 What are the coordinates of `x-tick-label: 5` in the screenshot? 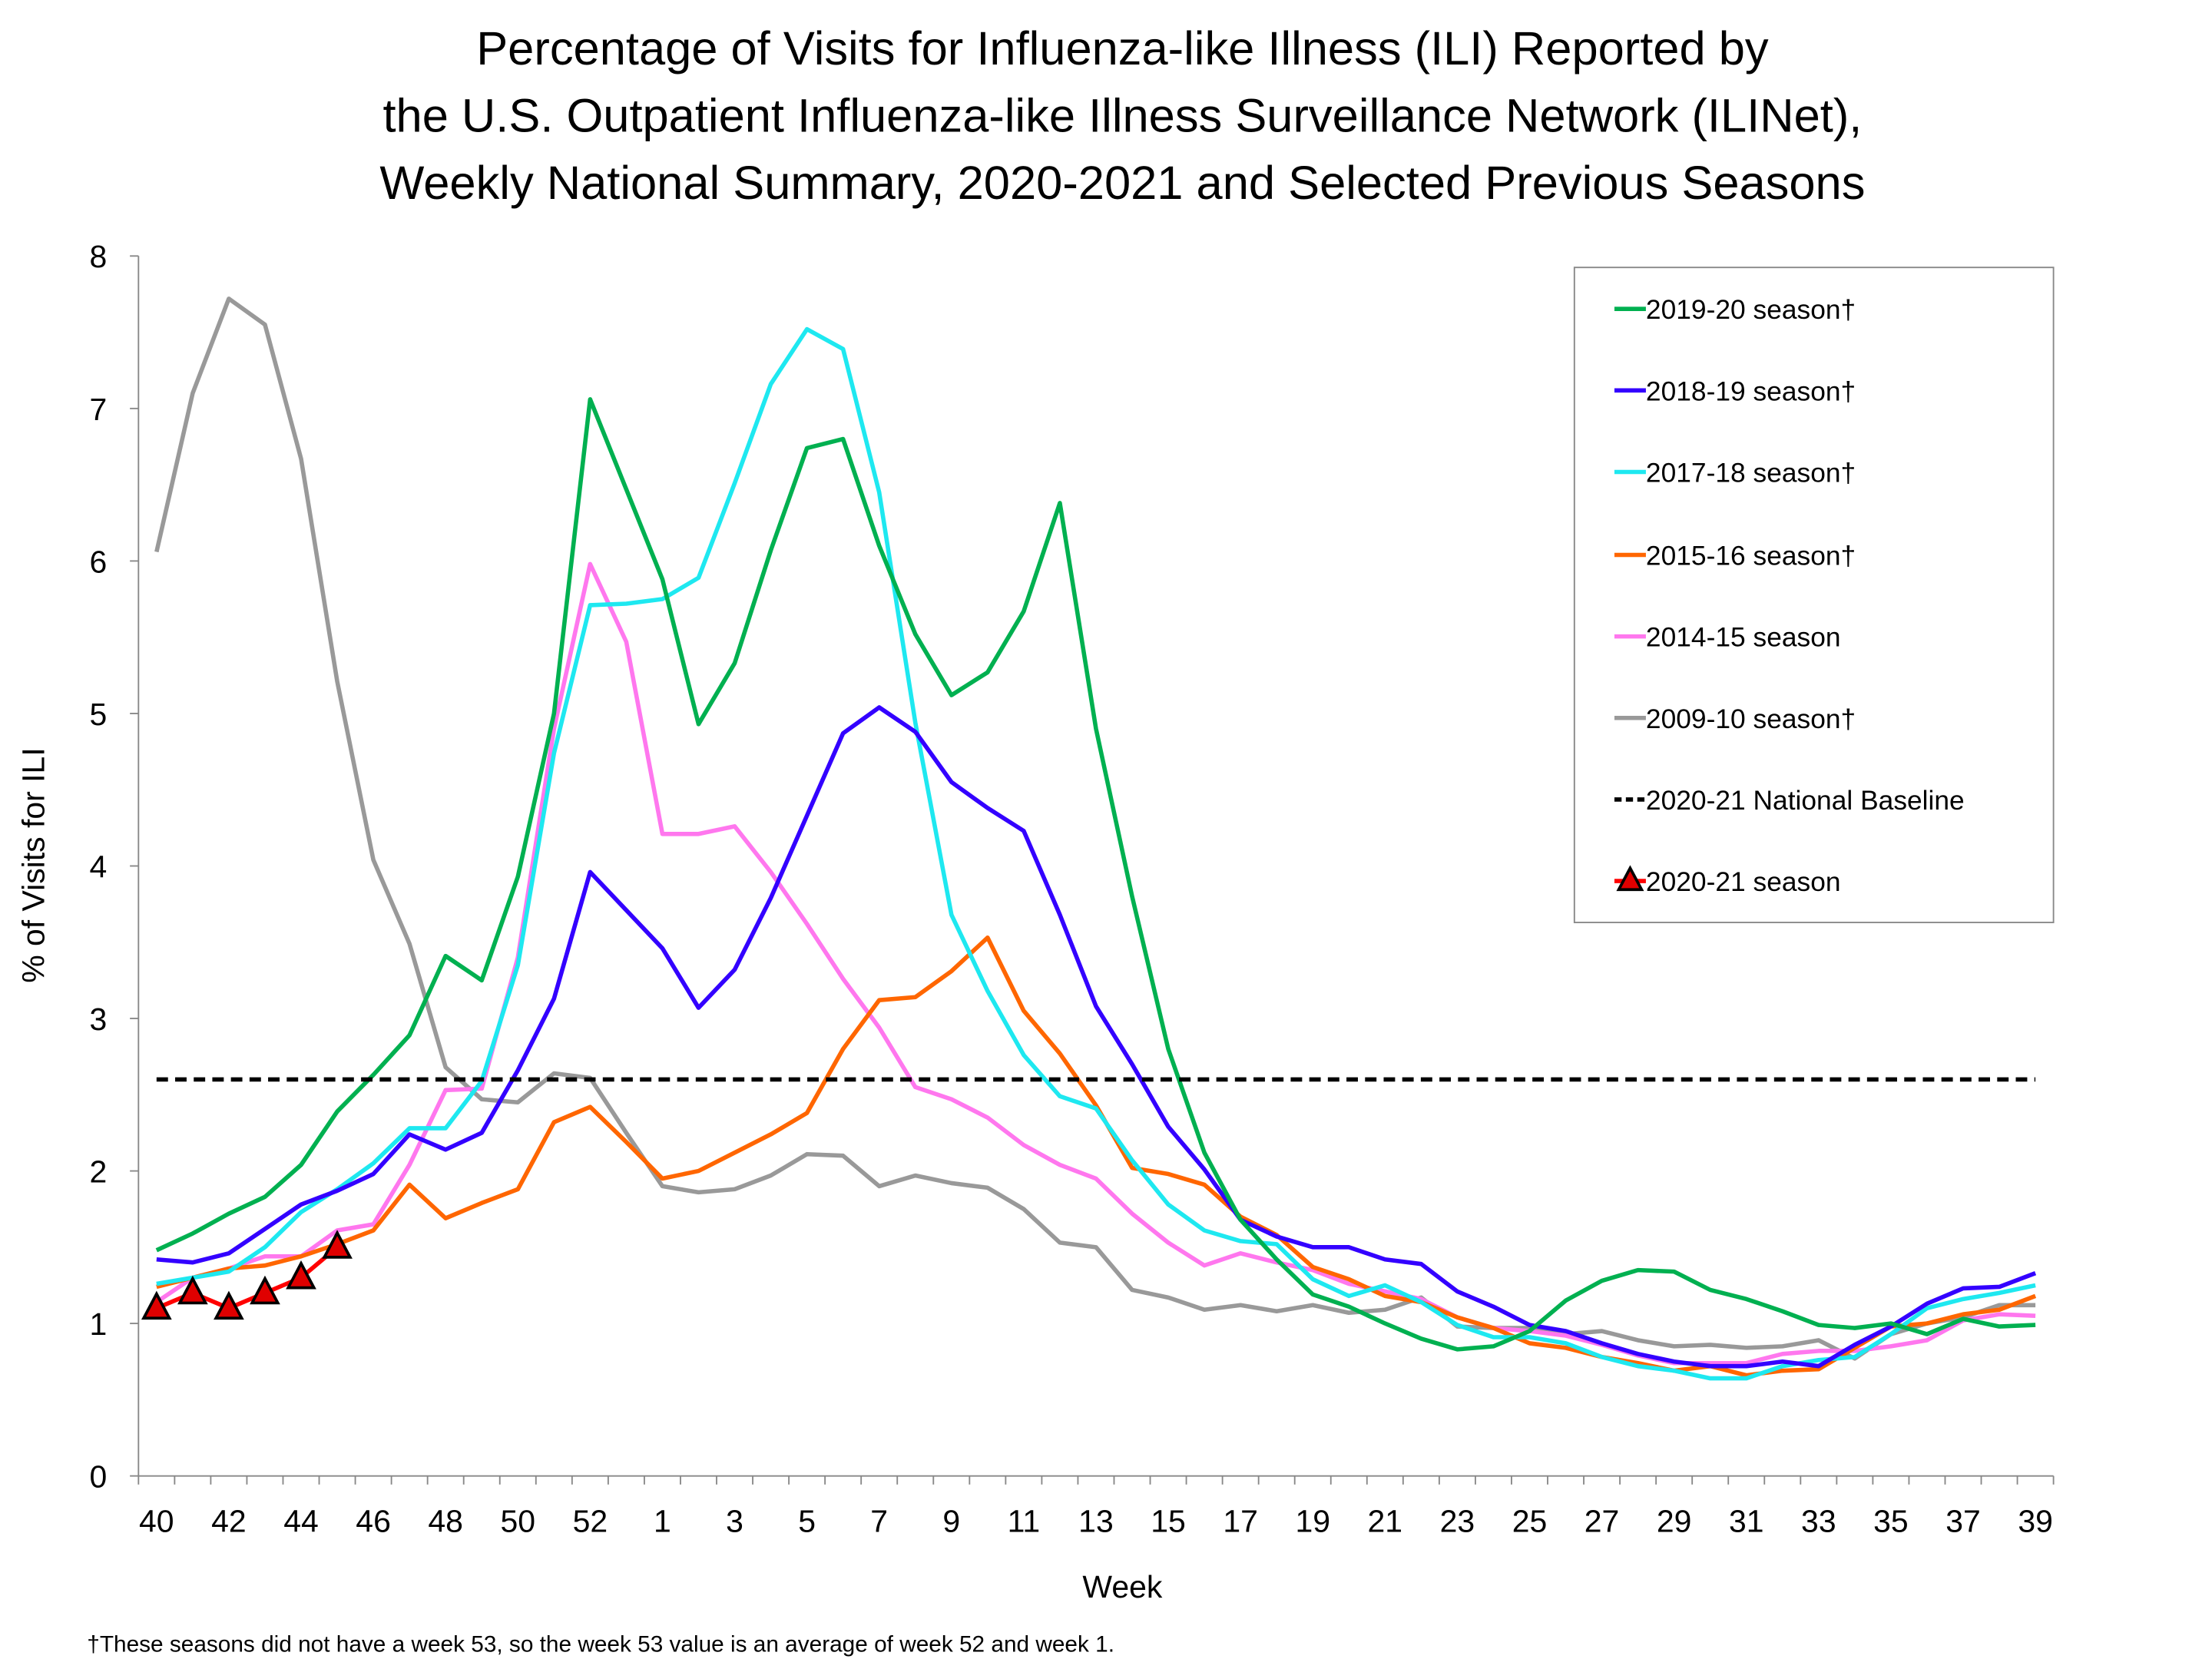 It's located at (807, 1521).